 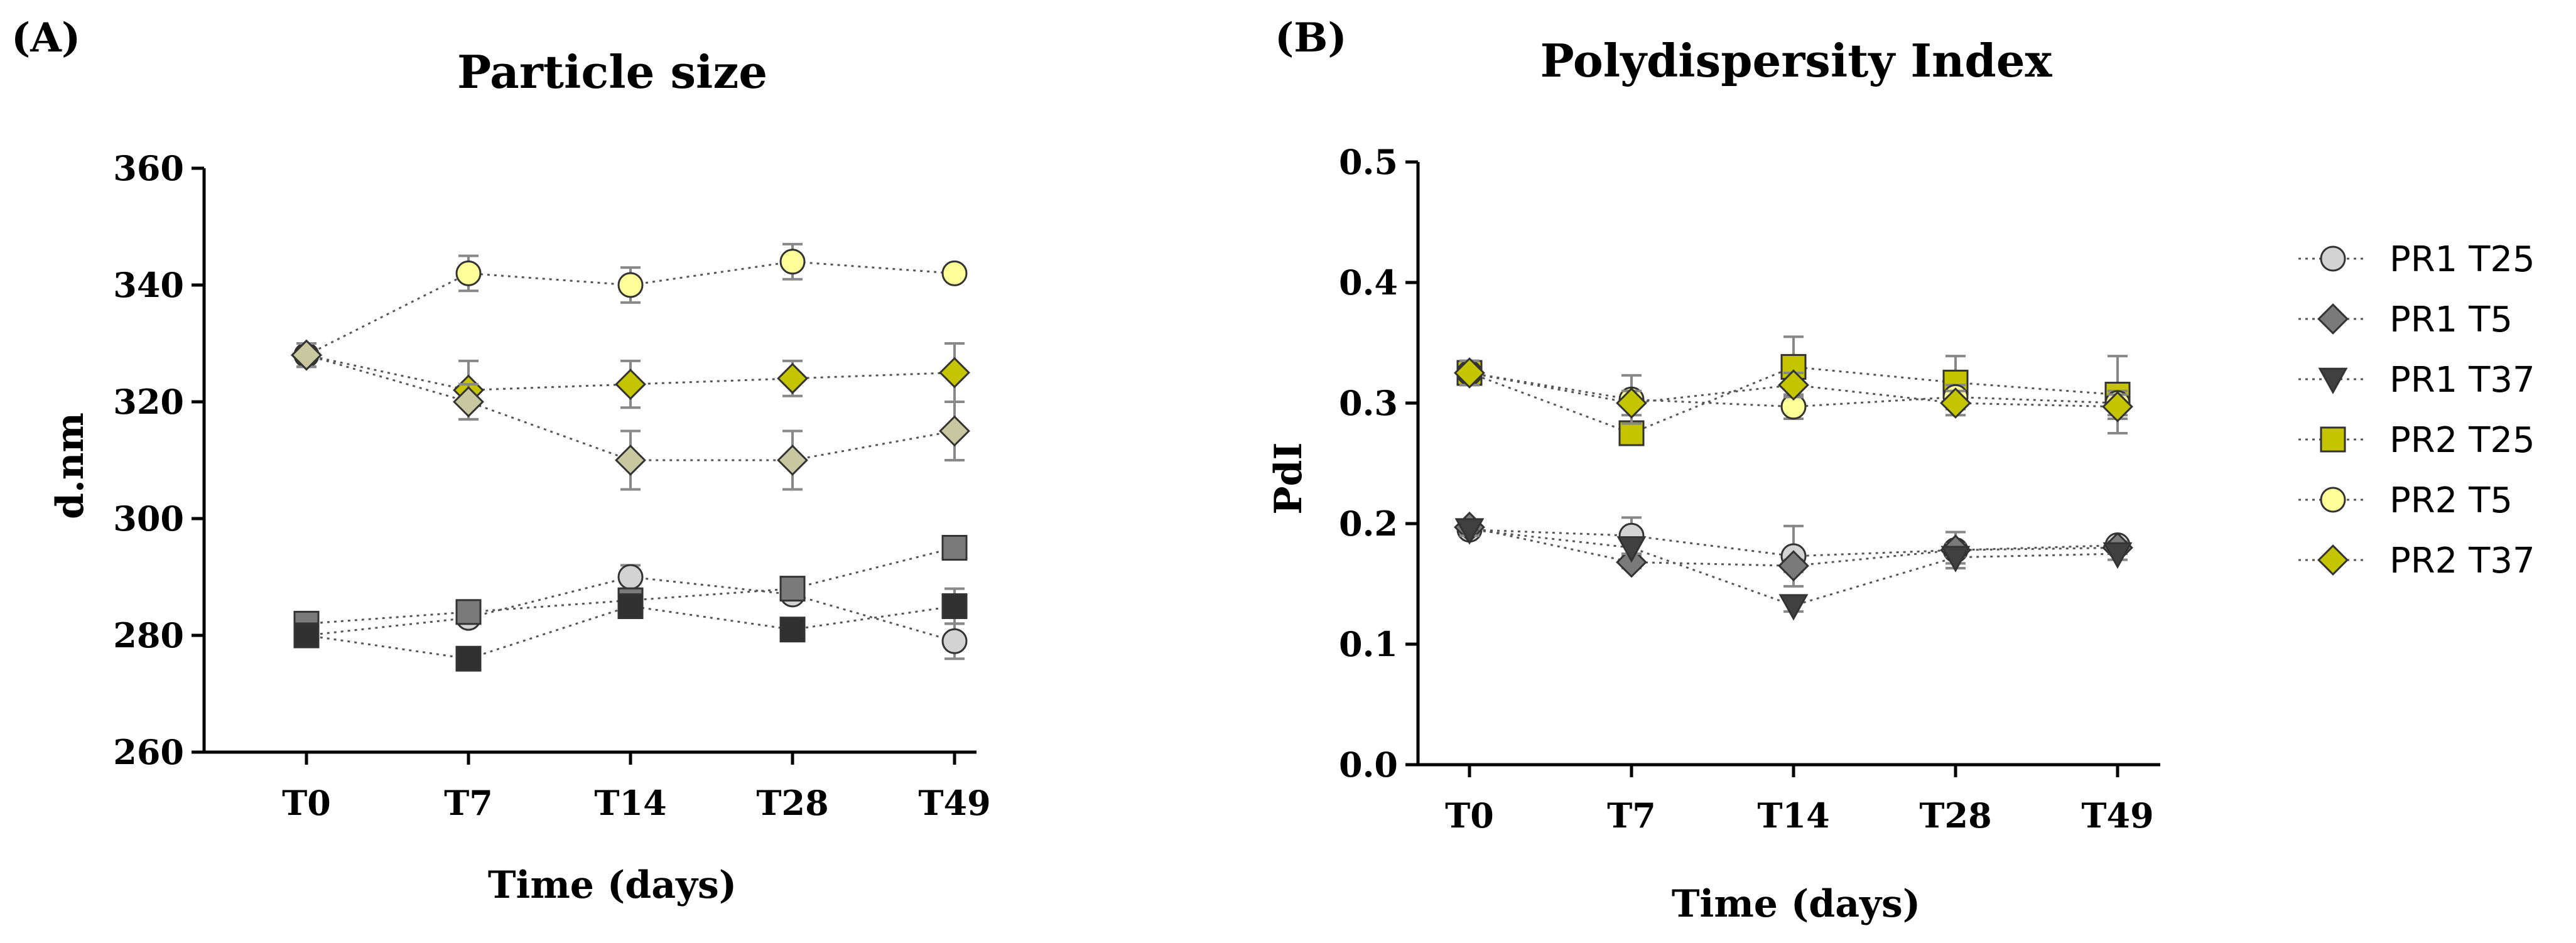 What do you see at coordinates (1632, 815) in the screenshot?
I see `chart-b-x-tick-label: T7` at bounding box center [1632, 815].